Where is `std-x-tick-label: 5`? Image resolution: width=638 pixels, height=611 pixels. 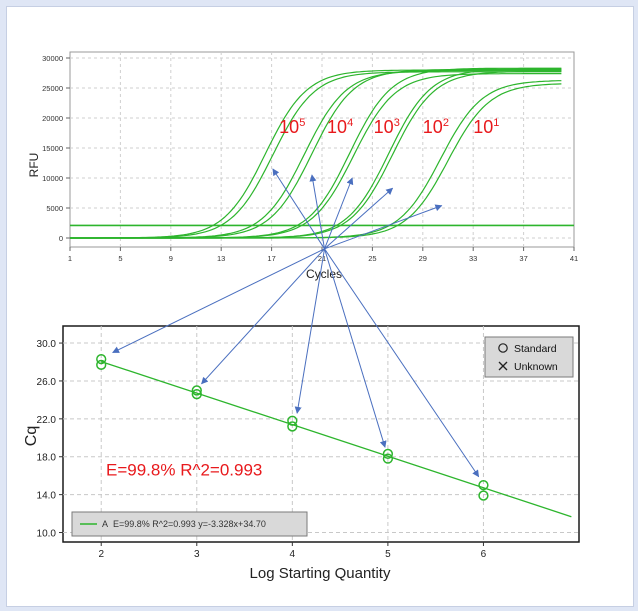
std-x-tick-label: 5 is located at coordinates (388, 554).